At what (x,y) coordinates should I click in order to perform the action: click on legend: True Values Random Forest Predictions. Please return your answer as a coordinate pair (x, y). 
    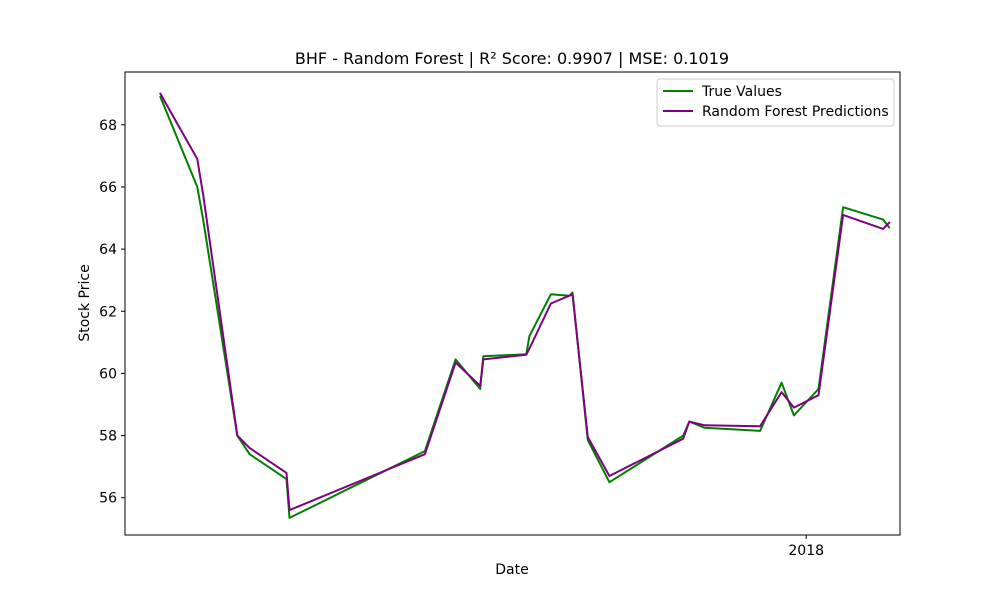
    Looking at the image, I should click on (775, 102).